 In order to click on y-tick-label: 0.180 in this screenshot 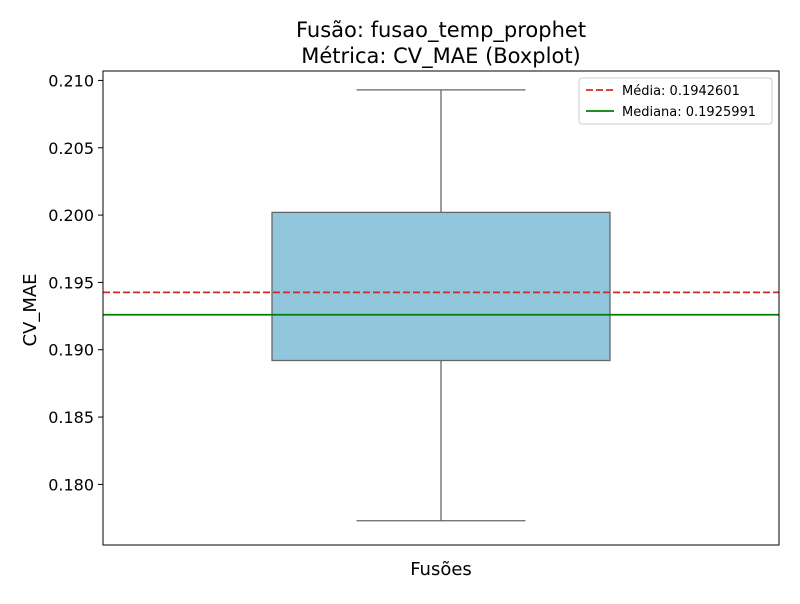, I will do `click(71, 484)`.